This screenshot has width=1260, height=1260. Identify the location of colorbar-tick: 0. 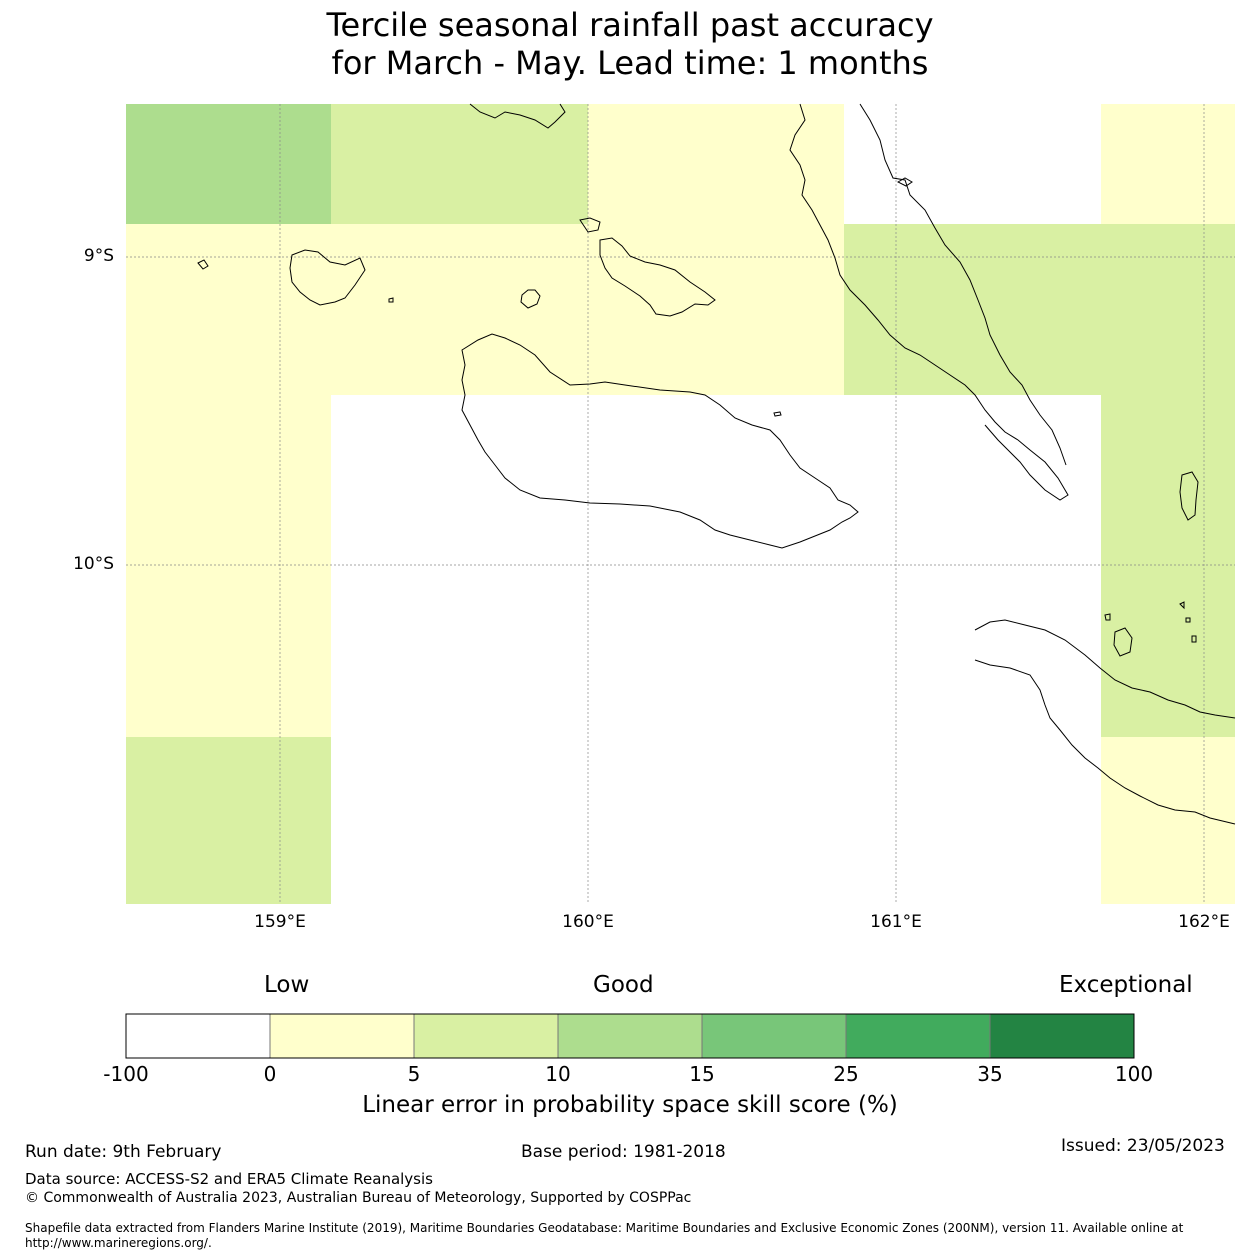
(270, 1074).